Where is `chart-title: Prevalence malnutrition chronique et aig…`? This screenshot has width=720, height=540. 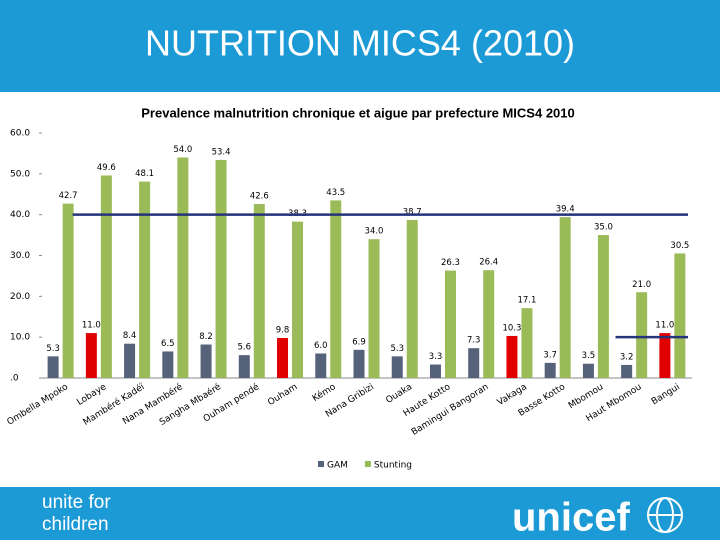 chart-title: Prevalence malnutrition chronique et aig… is located at coordinates (357, 112).